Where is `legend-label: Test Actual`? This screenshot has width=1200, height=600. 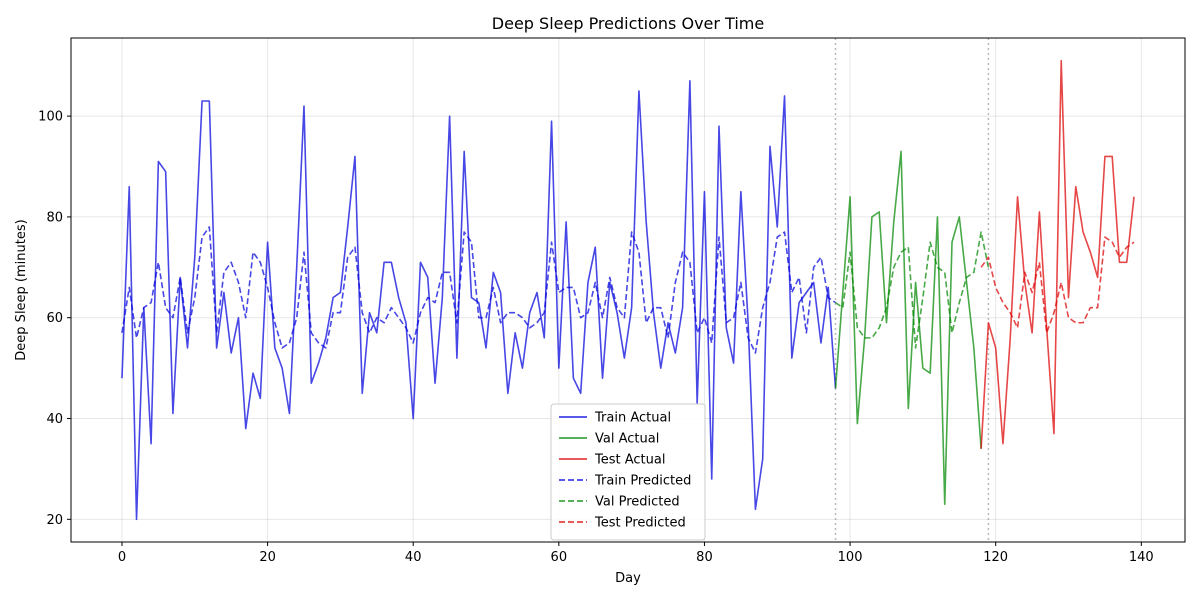 legend-label: Test Actual is located at coordinates (629, 460).